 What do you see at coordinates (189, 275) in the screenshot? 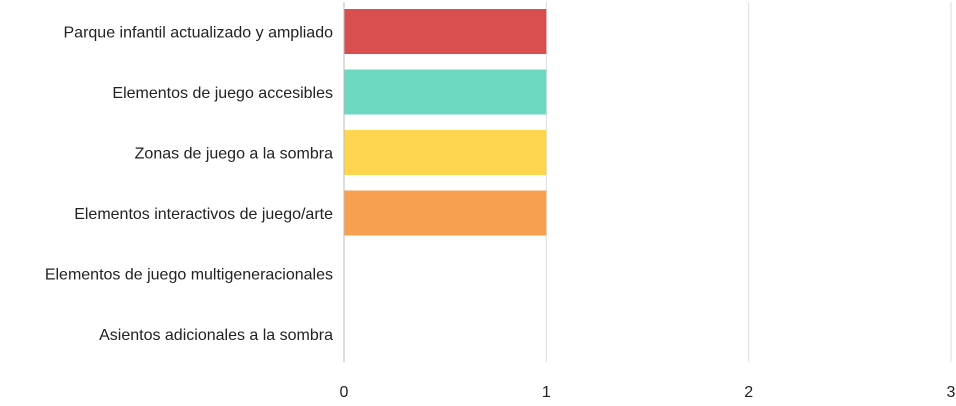
I see `category-label: Elementos de juego multigeneracionales` at bounding box center [189, 275].